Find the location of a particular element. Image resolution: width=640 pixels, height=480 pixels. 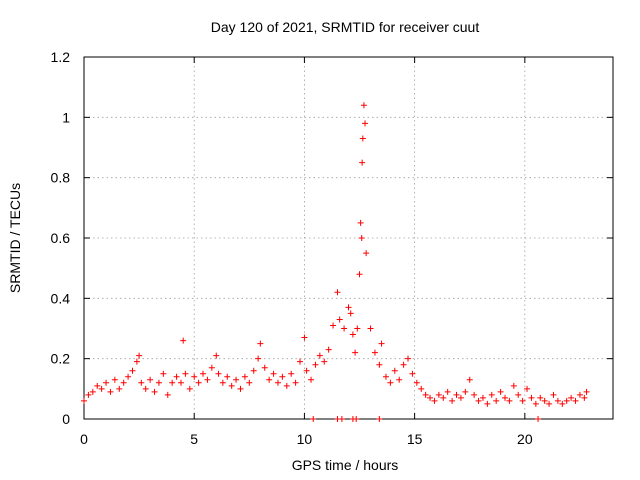

x-tick-label: 5 is located at coordinates (194, 439).